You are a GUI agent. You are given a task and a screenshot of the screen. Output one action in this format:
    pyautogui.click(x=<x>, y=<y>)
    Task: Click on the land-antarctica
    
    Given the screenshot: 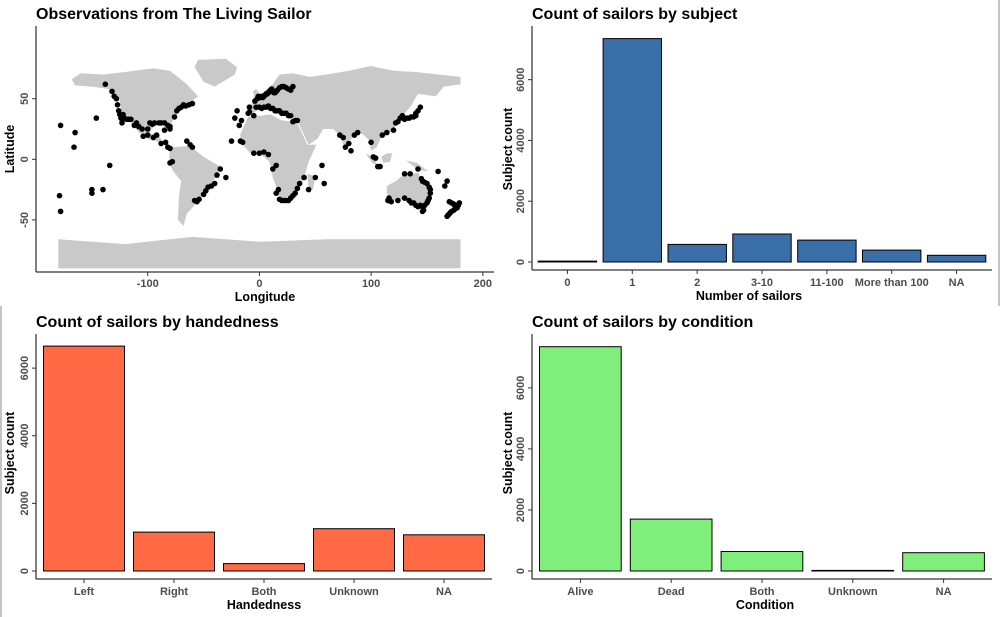 What is the action you would take?
    pyautogui.click(x=259, y=252)
    